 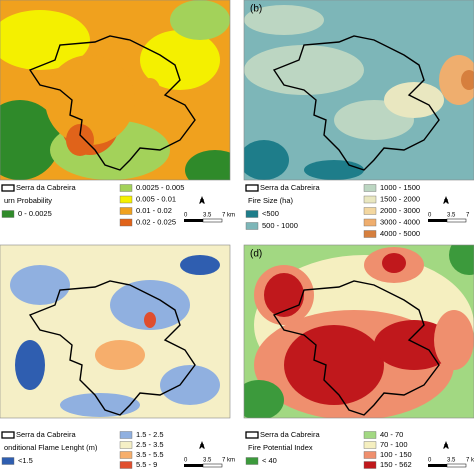 I want to click on legend-title: urn Probability, so click(x=28, y=200).